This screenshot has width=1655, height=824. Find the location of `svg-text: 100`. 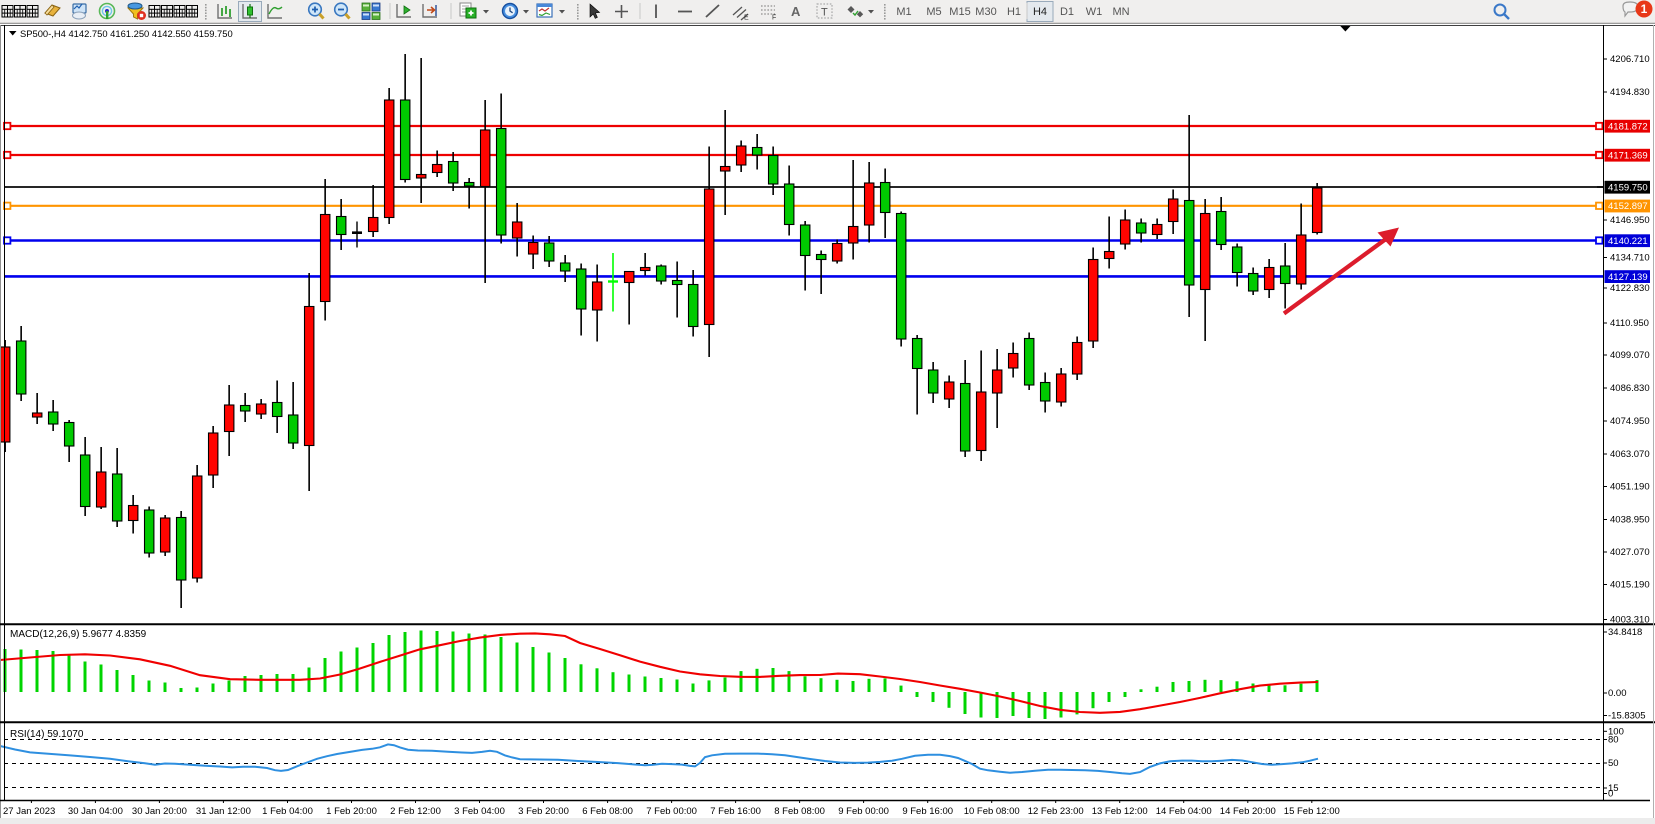

svg-text: 100 is located at coordinates (1616, 732).